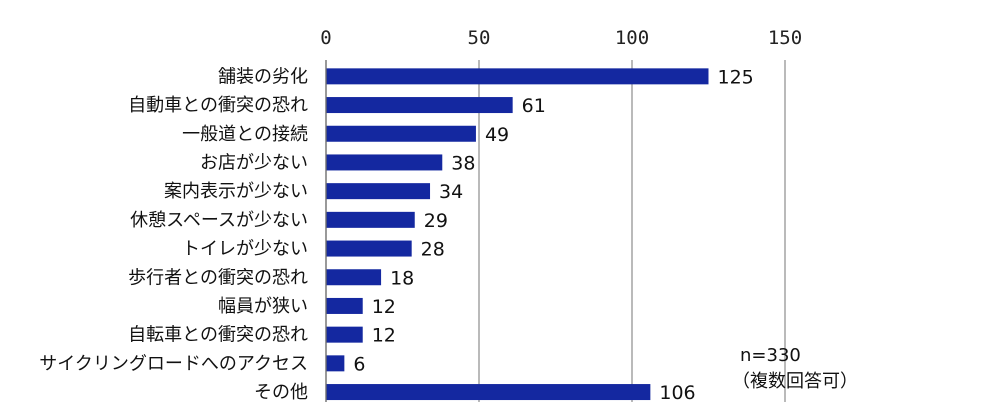 The width and height of the screenshot is (986, 418). Describe the element at coordinates (245, 249) in the screenshot. I see `category-label: トイレが少ない` at that location.